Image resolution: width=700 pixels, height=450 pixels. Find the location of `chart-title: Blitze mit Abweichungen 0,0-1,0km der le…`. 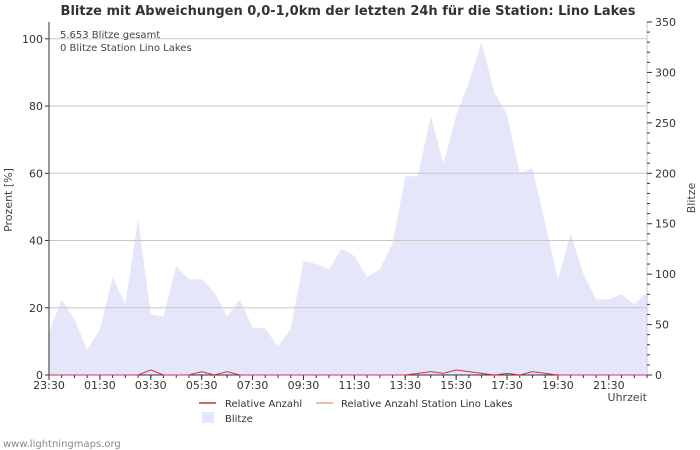

chart-title: Blitze mit Abweichungen 0,0-1,0km der le… is located at coordinates (348, 11).